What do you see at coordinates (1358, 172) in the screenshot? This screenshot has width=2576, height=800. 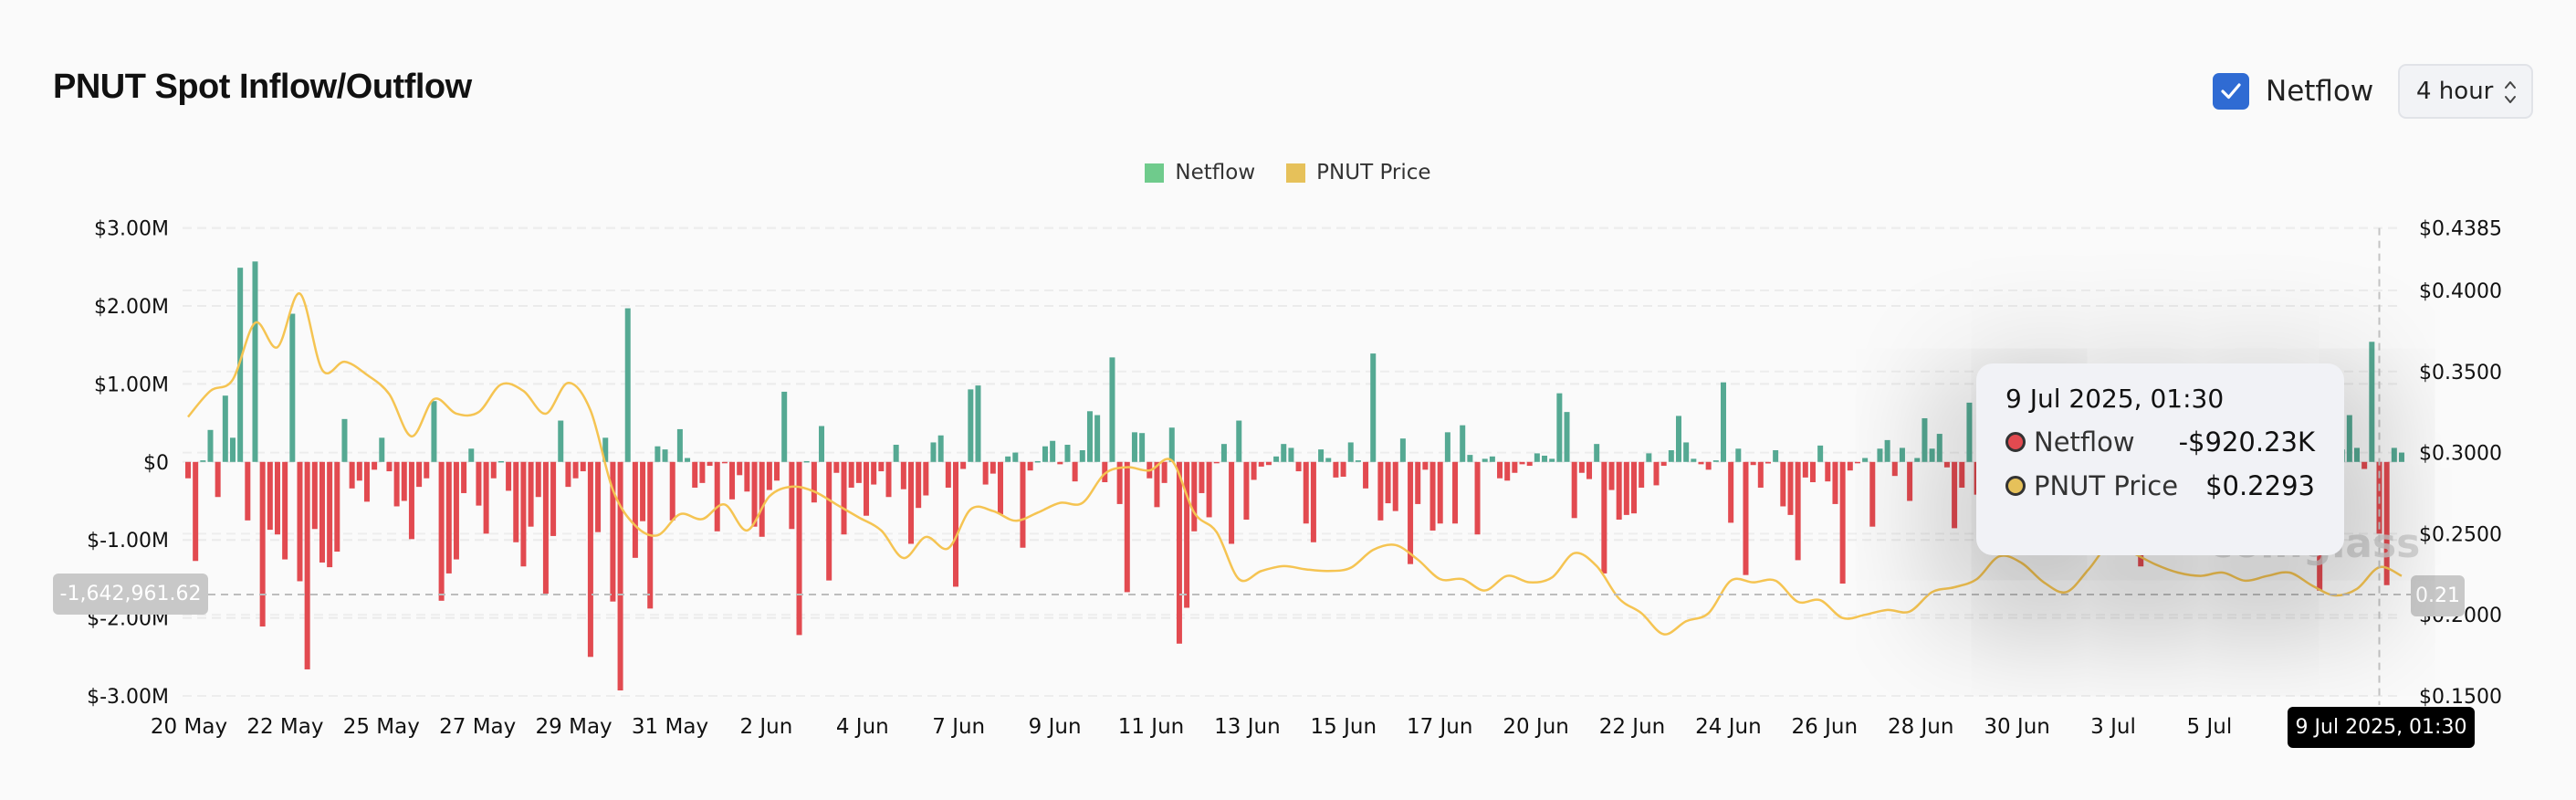 I see `legend-item-price: PNUT Price` at bounding box center [1358, 172].